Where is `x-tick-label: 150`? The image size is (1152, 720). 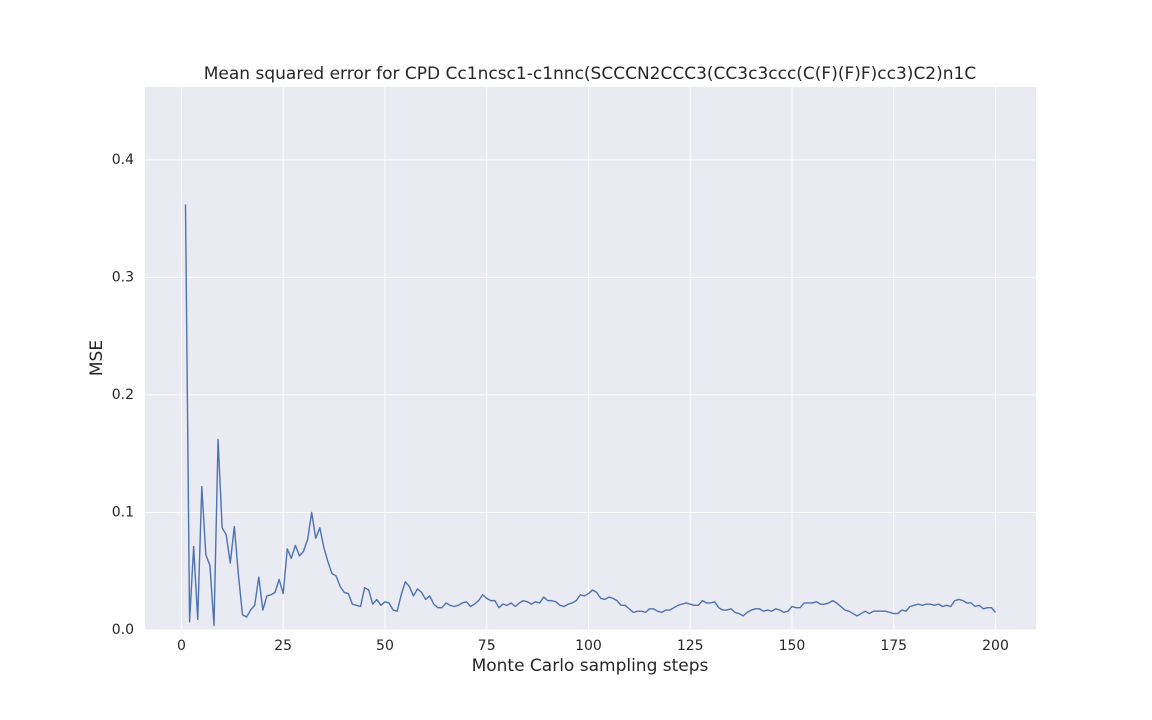
x-tick-label: 150 is located at coordinates (792, 646).